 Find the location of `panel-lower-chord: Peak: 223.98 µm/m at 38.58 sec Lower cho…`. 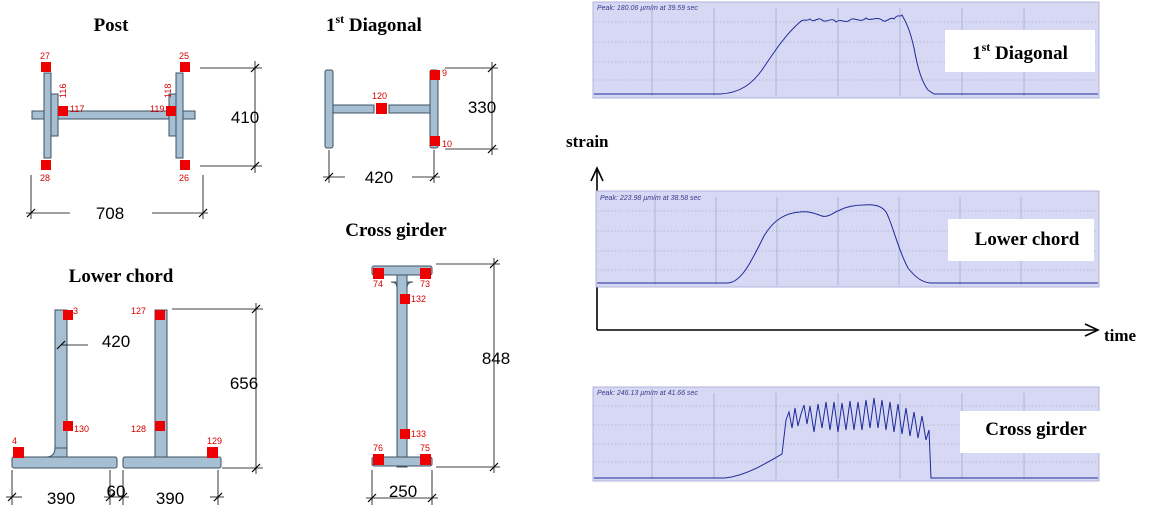

panel-lower-chord: Peak: 223.98 µm/m at 38.58 sec Lower cho… is located at coordinates (847, 239).